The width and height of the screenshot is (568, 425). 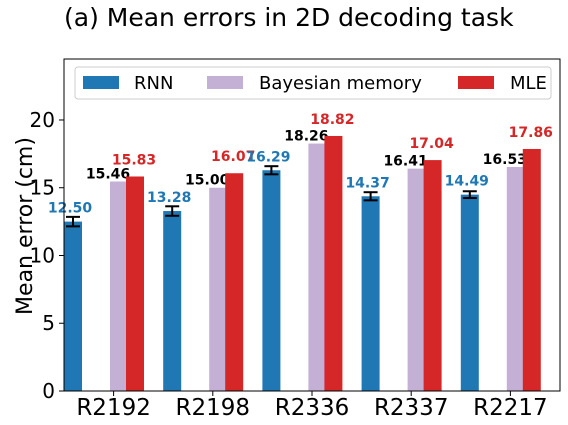 I want to click on data-label: 13.28, so click(x=169, y=198).